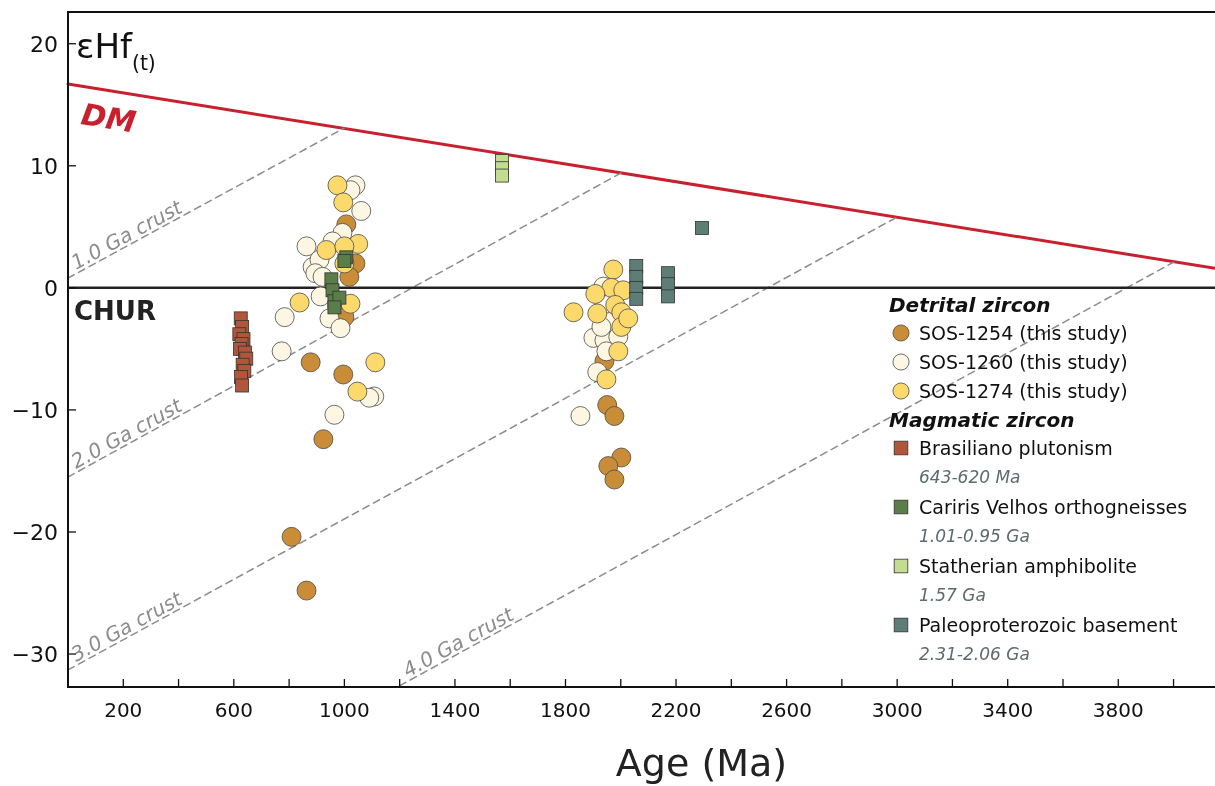  I want to click on x-tick-label: 2200, so click(676, 710).